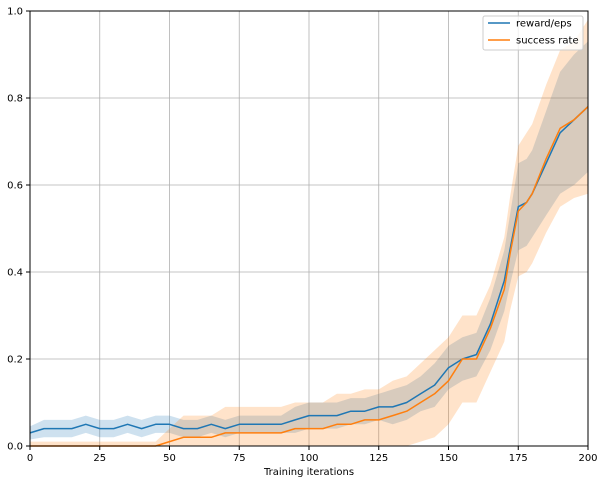  What do you see at coordinates (15, 186) in the screenshot?
I see `y-tick-label: 0.6` at bounding box center [15, 186].